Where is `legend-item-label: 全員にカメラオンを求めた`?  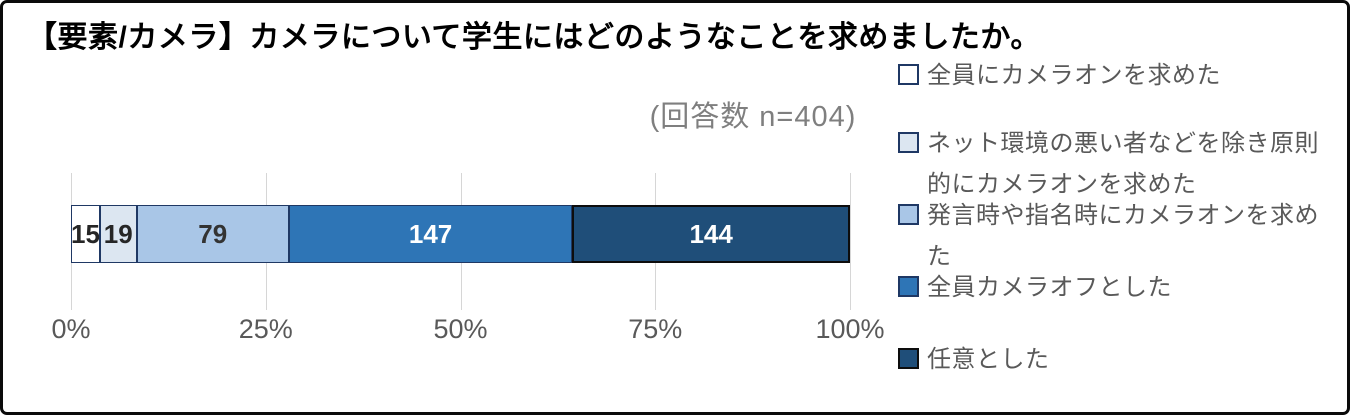 legend-item-label: 全員にカメラオンを求めた is located at coordinates (1074, 75).